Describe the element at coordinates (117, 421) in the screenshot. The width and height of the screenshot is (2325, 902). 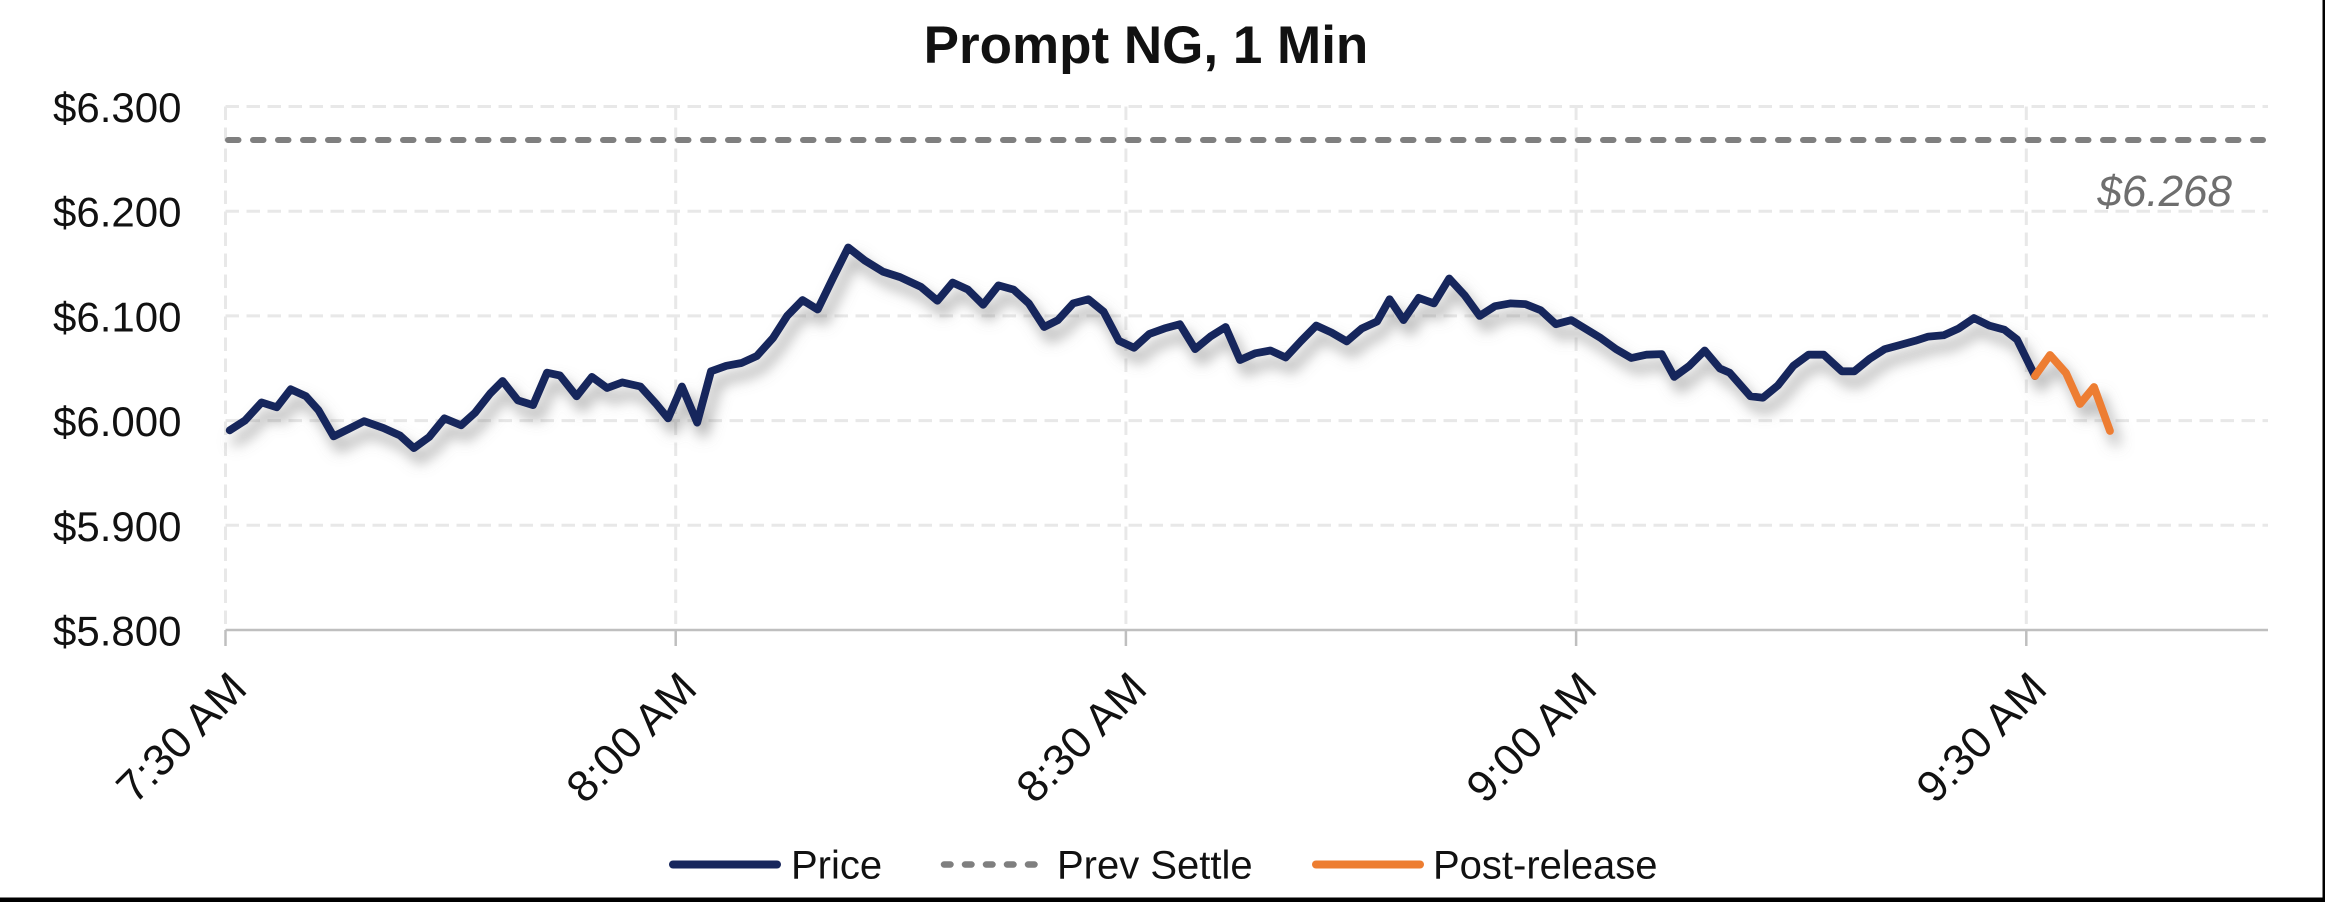
I see `svg-text: $6.000` at that location.